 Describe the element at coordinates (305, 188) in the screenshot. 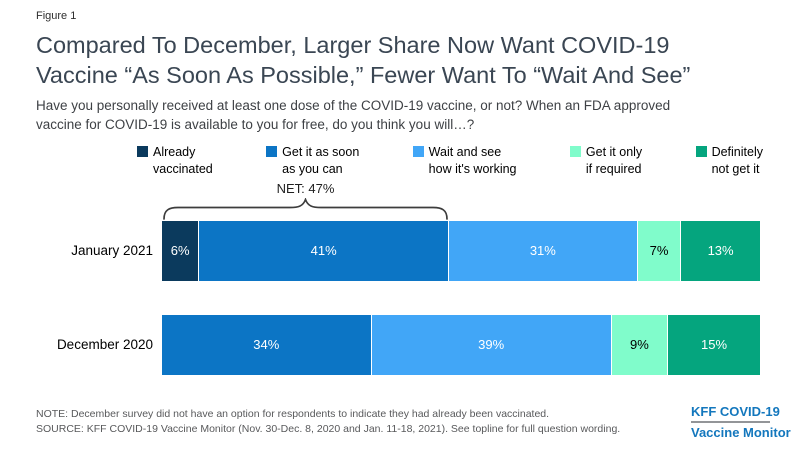

I see `net-annotation-label: NET: 47%` at that location.